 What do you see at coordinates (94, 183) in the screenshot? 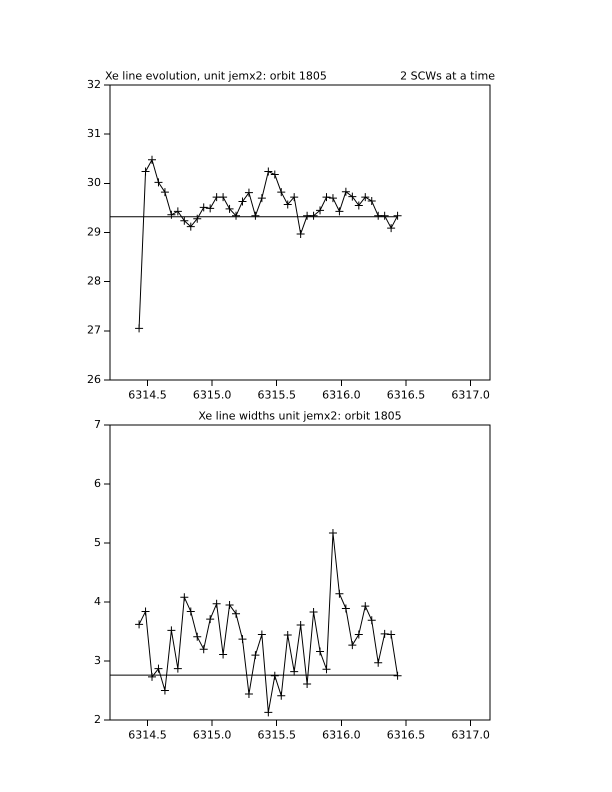
I see `y-tick-label: 30` at bounding box center [94, 183].